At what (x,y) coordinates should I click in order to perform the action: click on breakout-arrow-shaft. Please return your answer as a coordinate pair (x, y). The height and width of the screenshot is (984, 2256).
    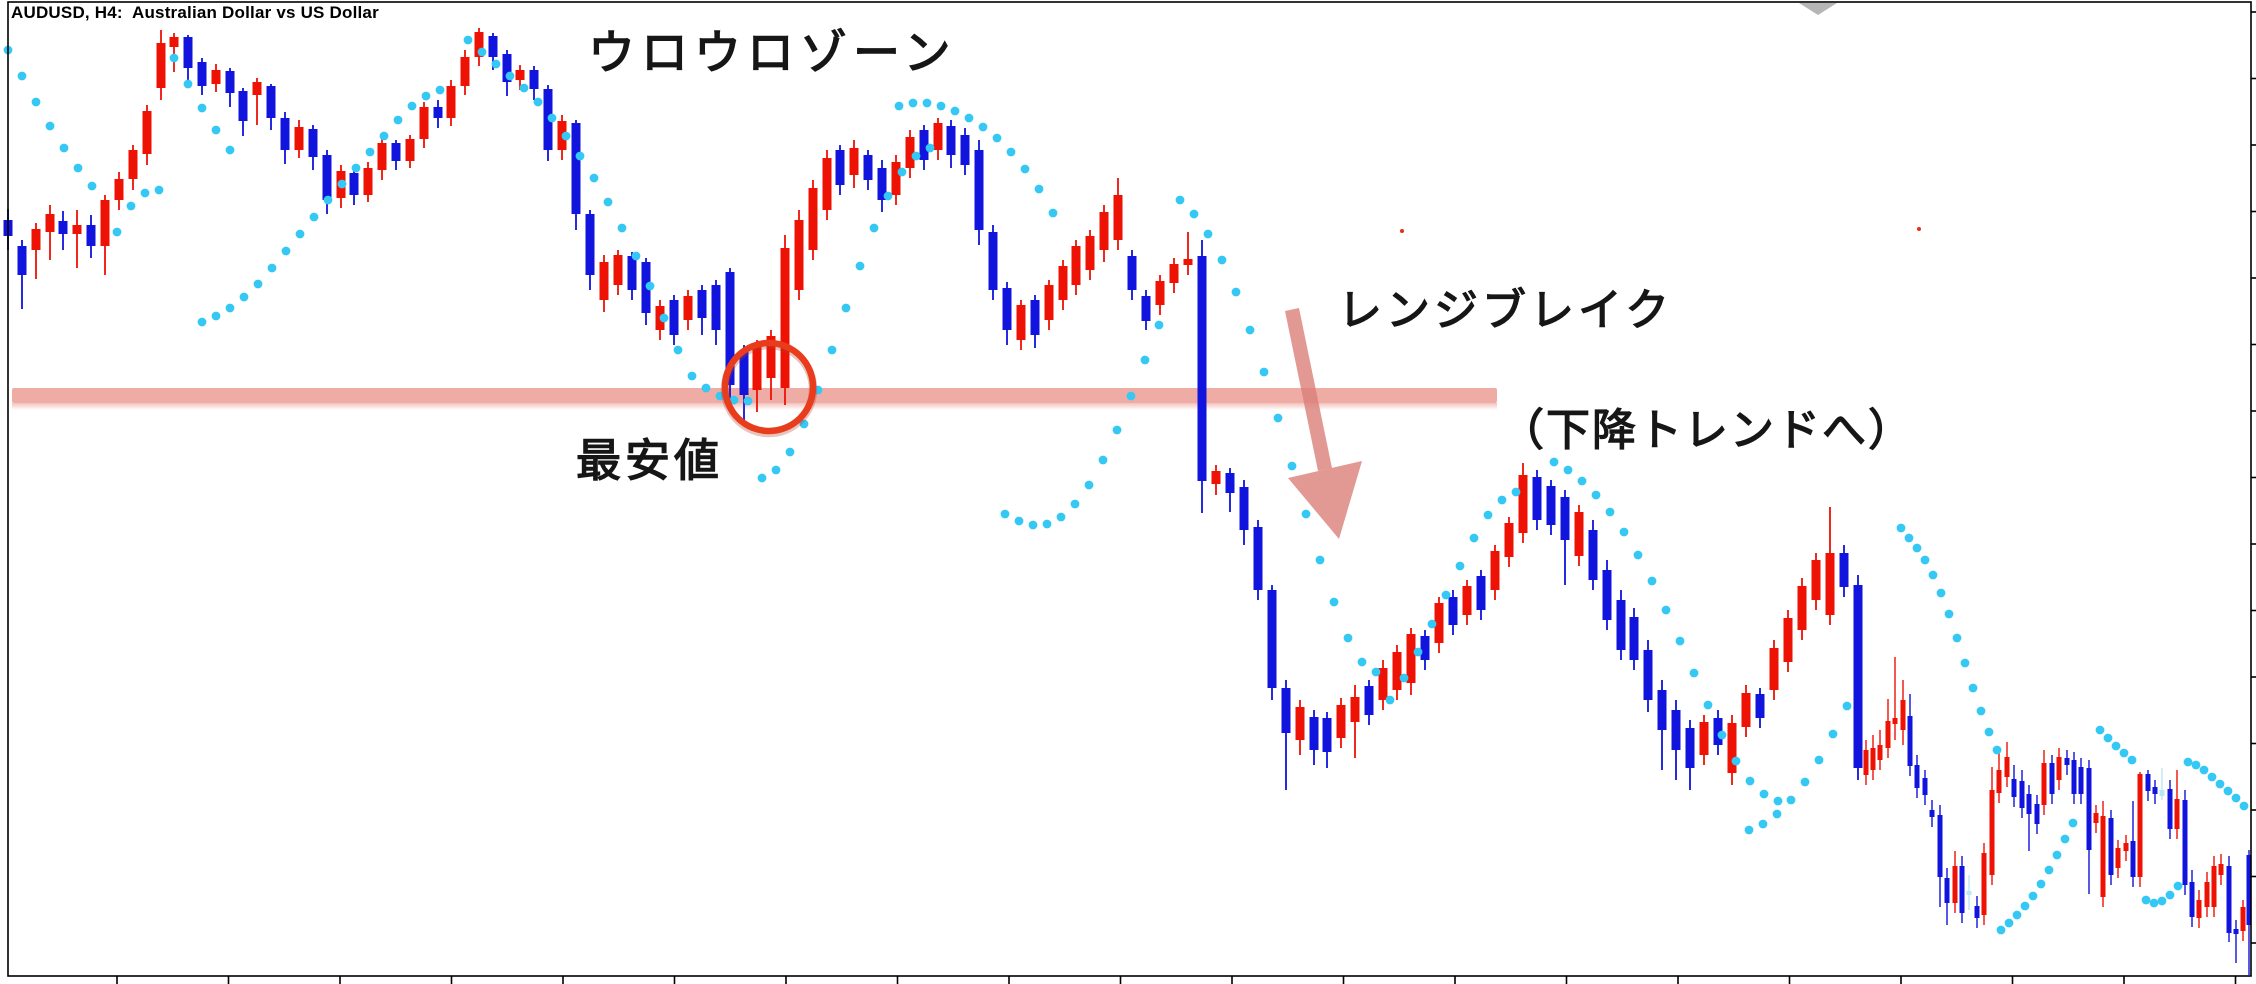
    Looking at the image, I should click on (1308, 389).